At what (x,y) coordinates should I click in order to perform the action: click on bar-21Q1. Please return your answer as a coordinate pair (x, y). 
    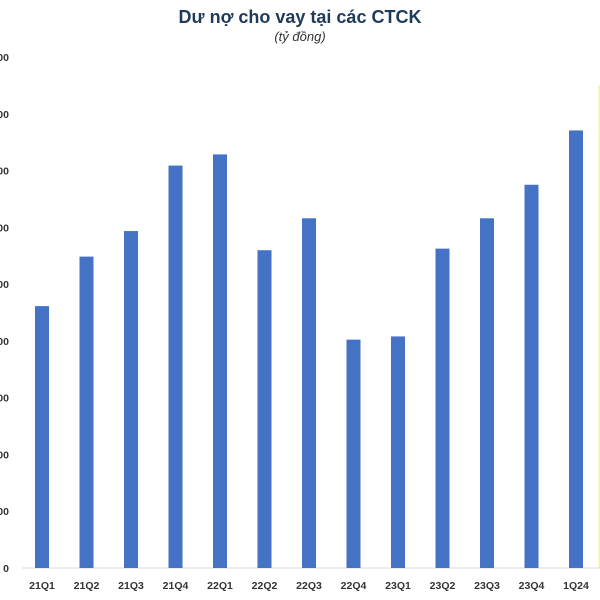
    Looking at the image, I should click on (42, 437).